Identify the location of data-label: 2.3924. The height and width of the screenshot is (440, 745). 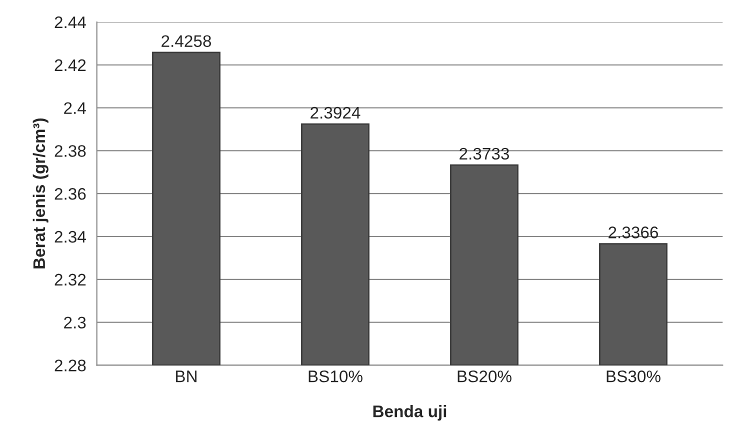
(335, 112).